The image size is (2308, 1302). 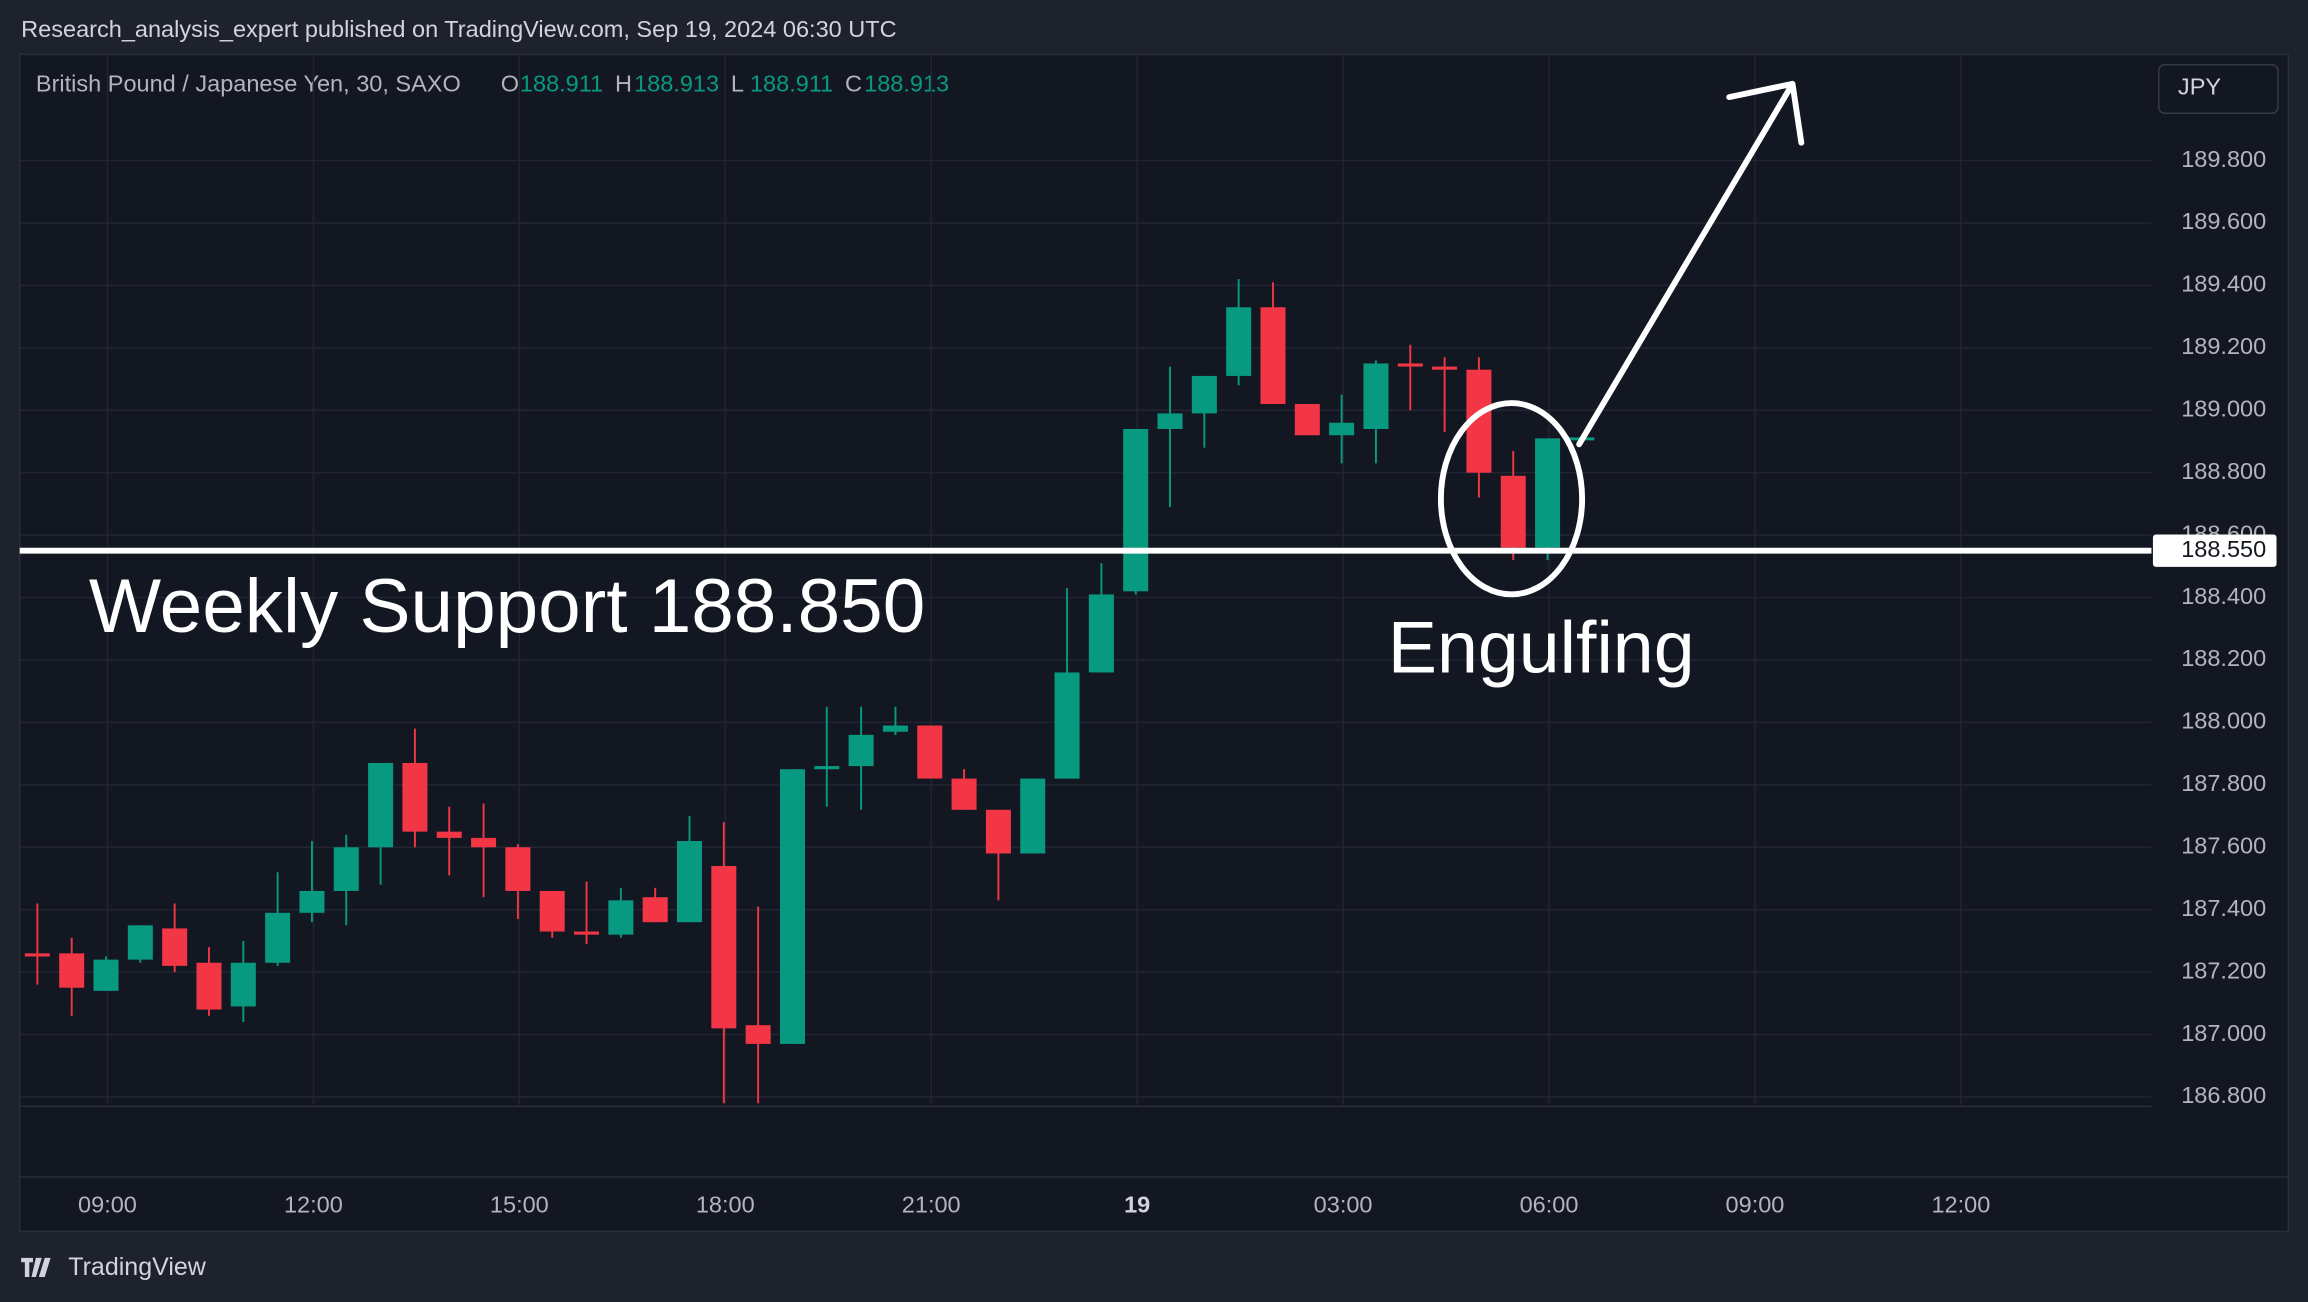 What do you see at coordinates (2223, 1033) in the screenshot?
I see `y-tick-label: 187.000` at bounding box center [2223, 1033].